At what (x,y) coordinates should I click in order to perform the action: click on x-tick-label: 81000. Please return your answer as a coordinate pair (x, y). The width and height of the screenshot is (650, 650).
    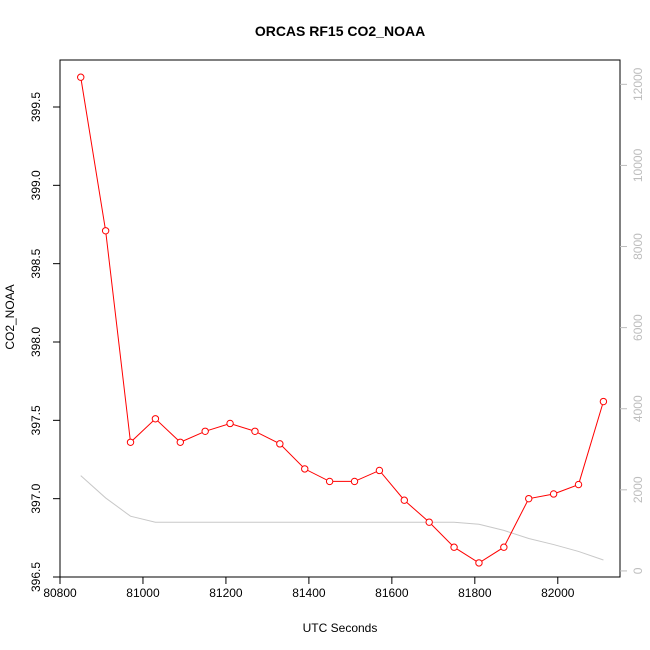
    Looking at the image, I should click on (143, 593).